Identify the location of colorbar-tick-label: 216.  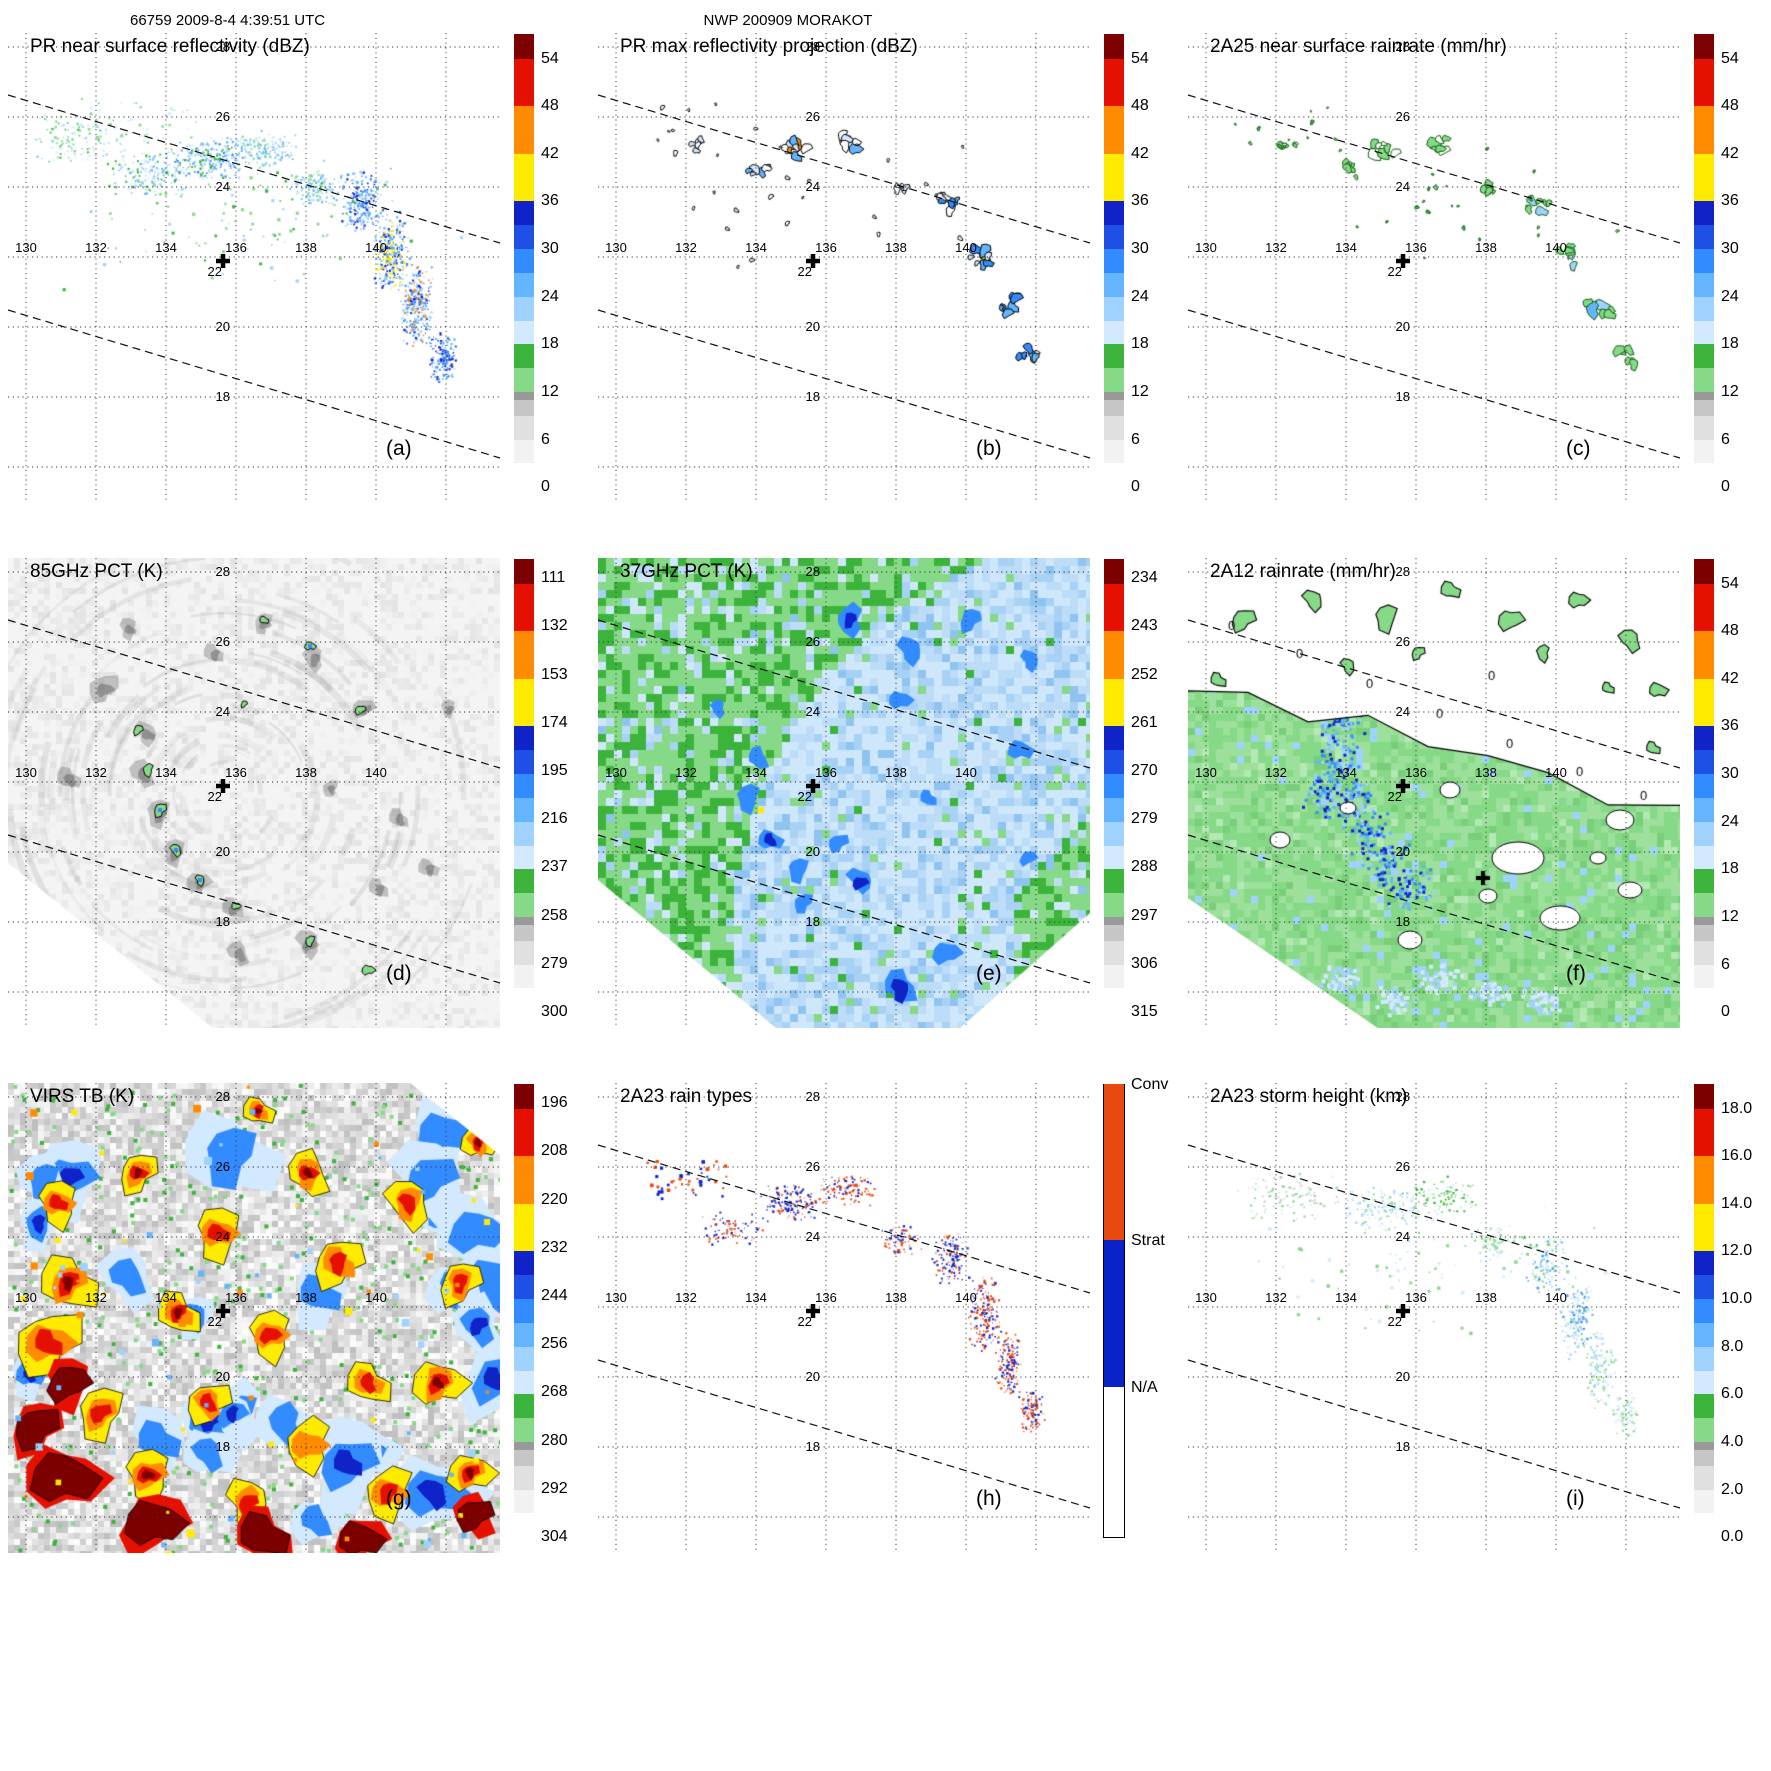
(554, 819).